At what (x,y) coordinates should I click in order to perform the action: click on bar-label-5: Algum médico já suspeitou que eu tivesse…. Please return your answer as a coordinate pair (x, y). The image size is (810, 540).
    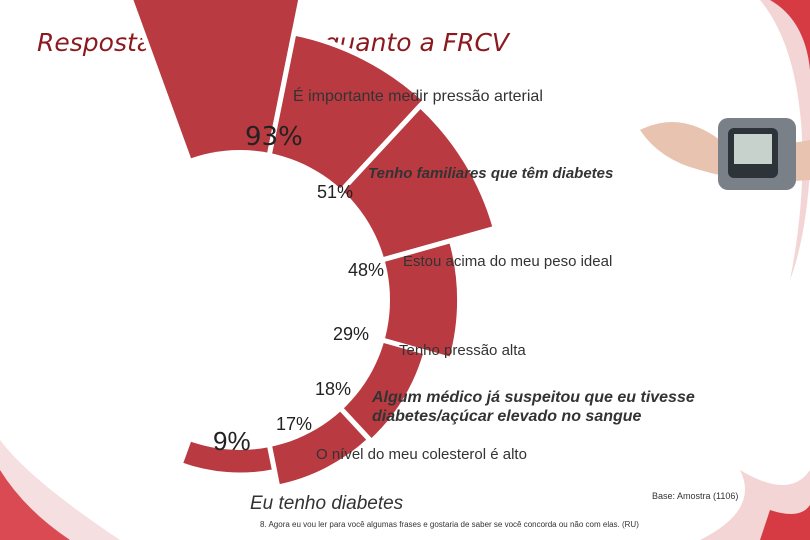
    Looking at the image, I should click on (533, 407).